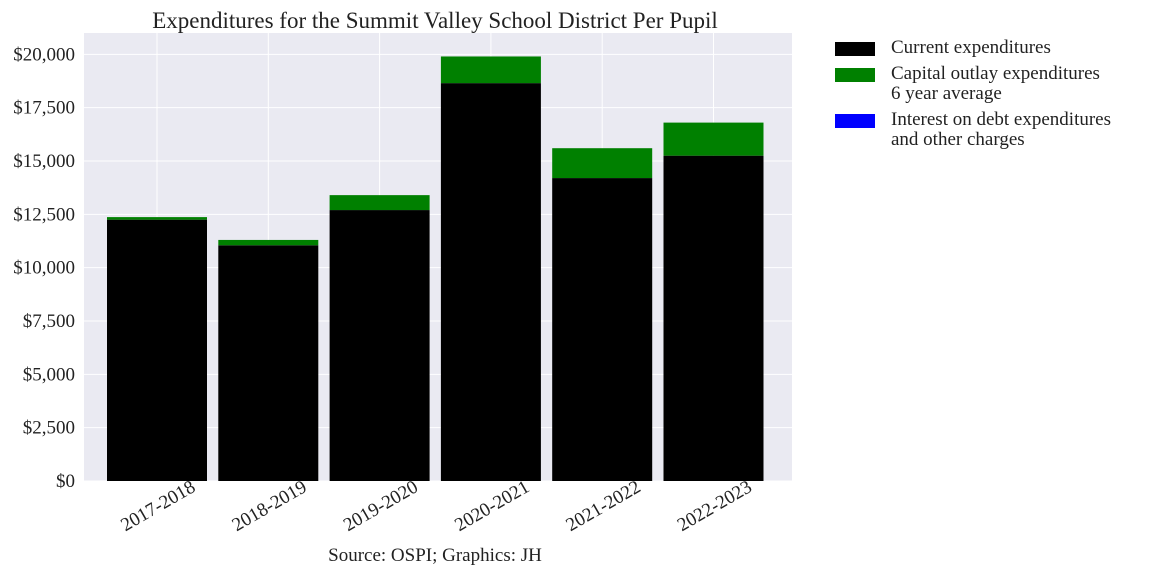 This screenshot has width=1152, height=576. I want to click on x-tick-label: 2019-2020, so click(381, 506).